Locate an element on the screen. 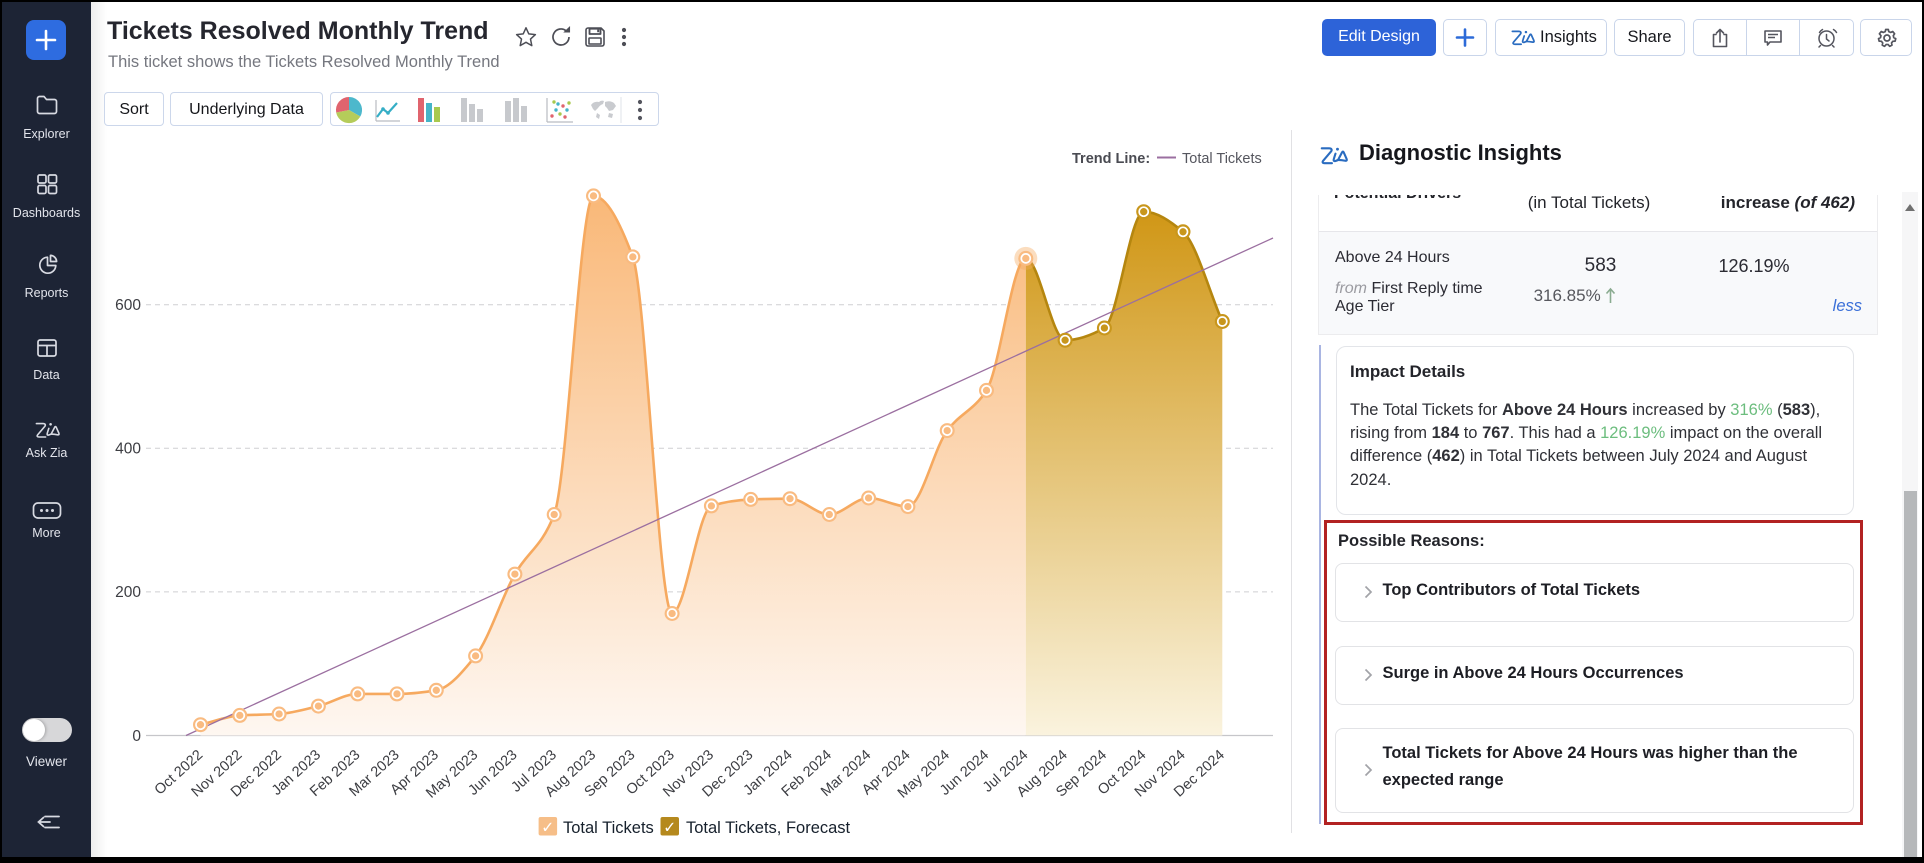 This screenshot has height=863, width=1924. svg-text: Trend Line: is located at coordinates (1111, 159).